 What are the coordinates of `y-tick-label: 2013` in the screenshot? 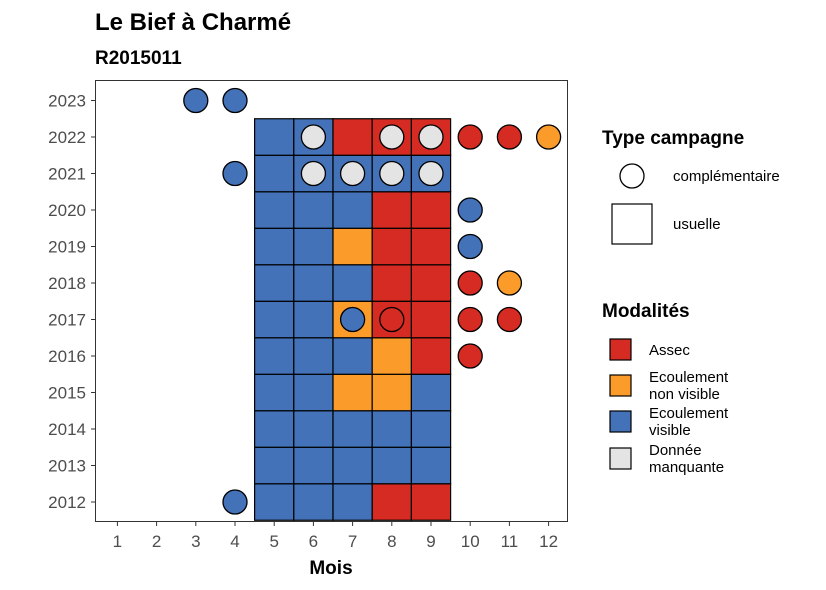 It's located at (67, 466).